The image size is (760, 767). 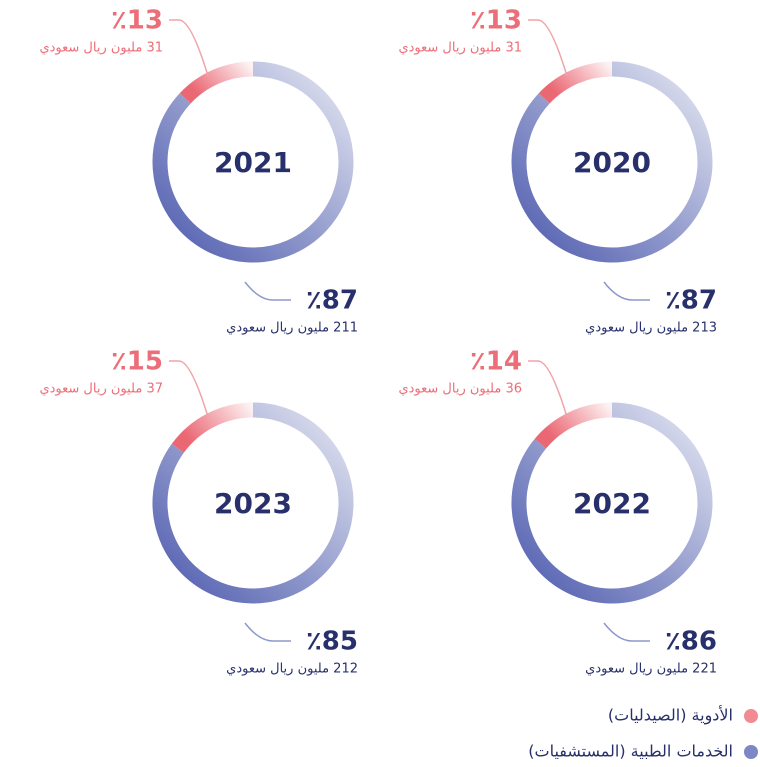 What do you see at coordinates (292, 328) in the screenshot?
I see `amount-label: 211 مليون ريال سعودي` at bounding box center [292, 328].